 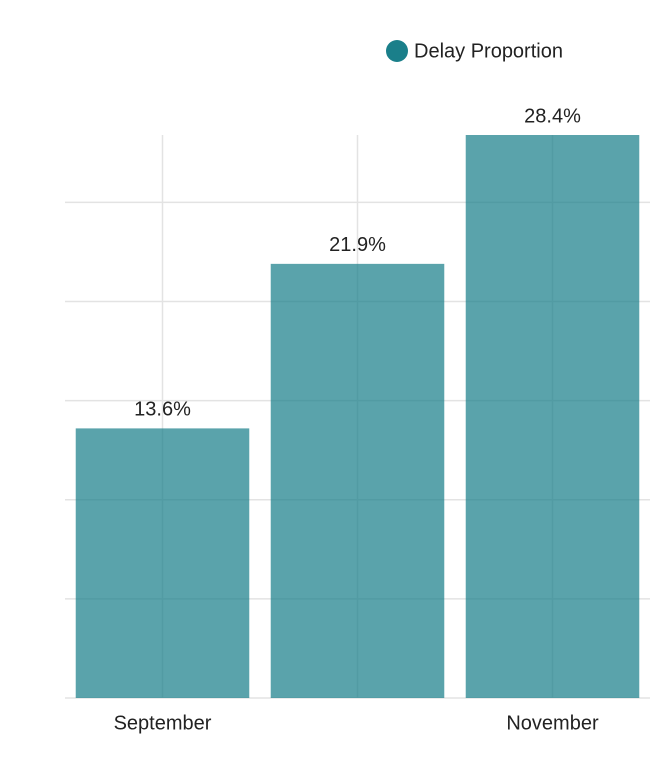 What do you see at coordinates (552, 723) in the screenshot?
I see `x-tick-label: November` at bounding box center [552, 723].